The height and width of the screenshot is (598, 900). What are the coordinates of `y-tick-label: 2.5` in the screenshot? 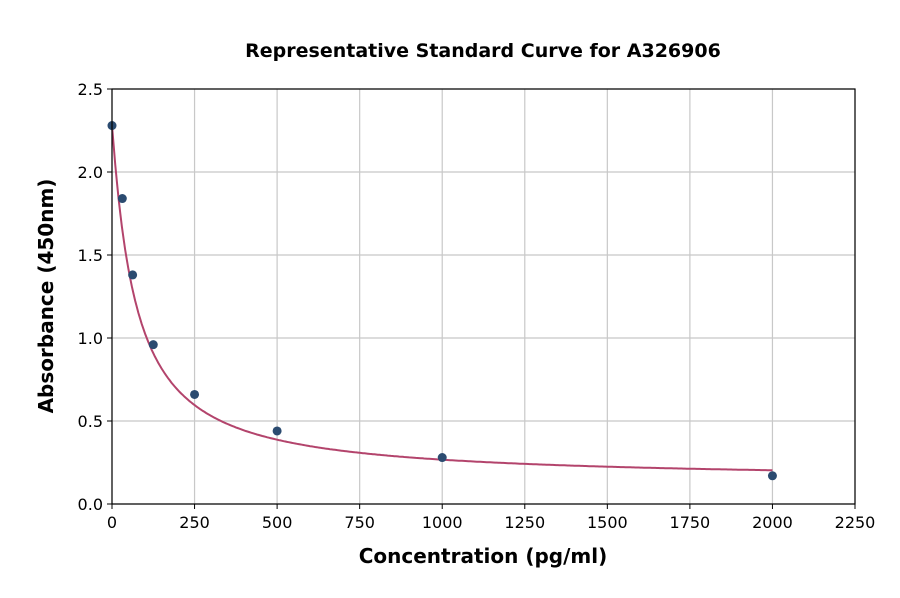 It's located at (90, 89).